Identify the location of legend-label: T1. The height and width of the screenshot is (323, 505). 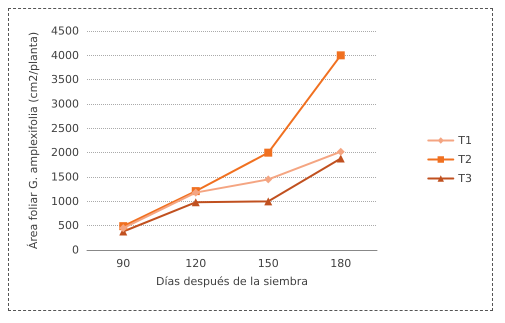
(464, 140).